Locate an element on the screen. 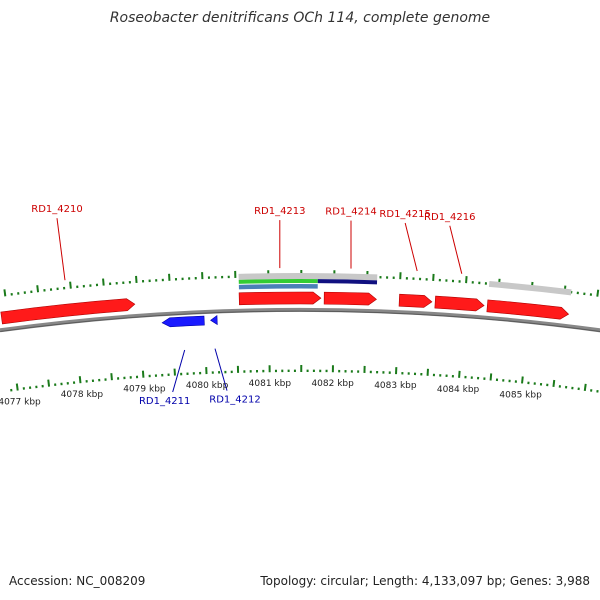 The width and height of the screenshot is (600, 600). backbone-shadow is located at coordinates (300, 321).